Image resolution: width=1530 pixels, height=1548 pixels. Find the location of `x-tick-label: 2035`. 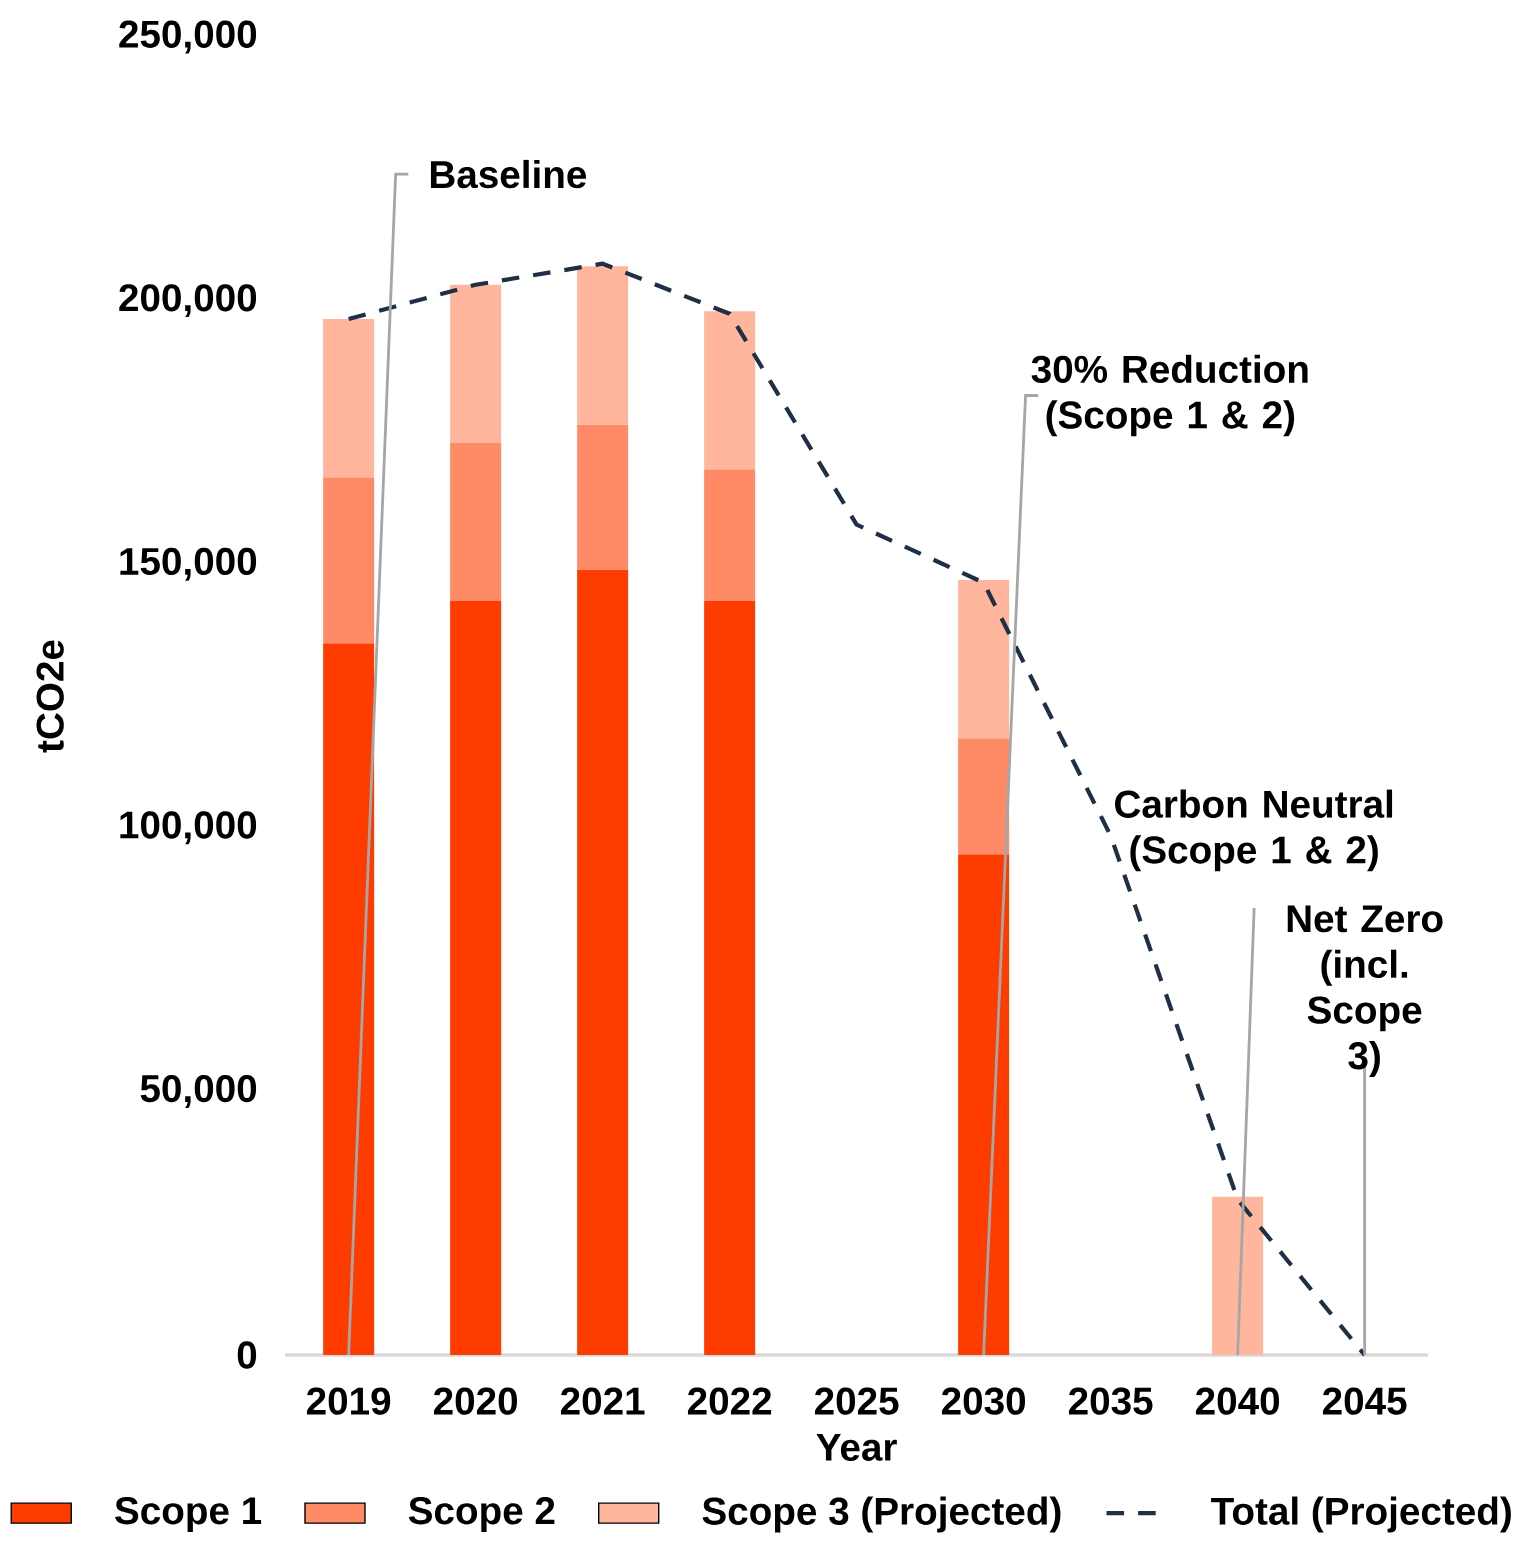

x-tick-label: 2035 is located at coordinates (1110, 1401).